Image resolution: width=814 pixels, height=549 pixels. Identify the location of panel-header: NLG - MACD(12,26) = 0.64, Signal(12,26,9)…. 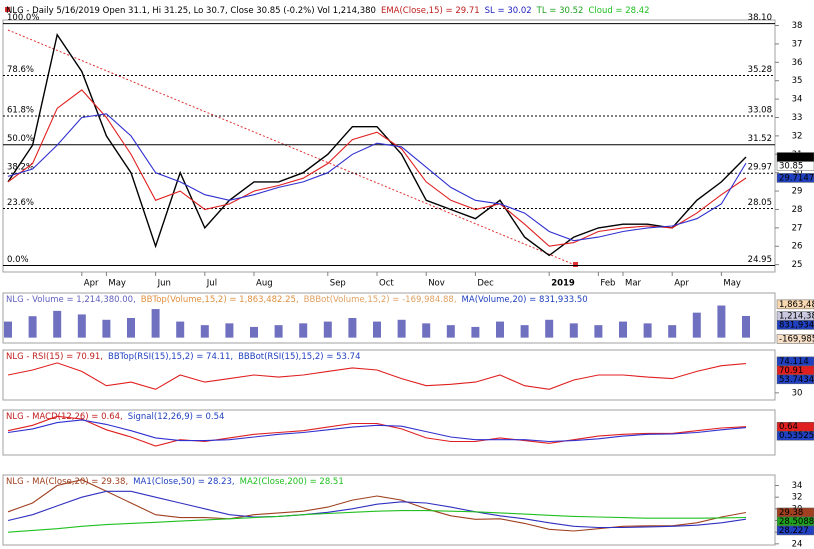
(115, 417).